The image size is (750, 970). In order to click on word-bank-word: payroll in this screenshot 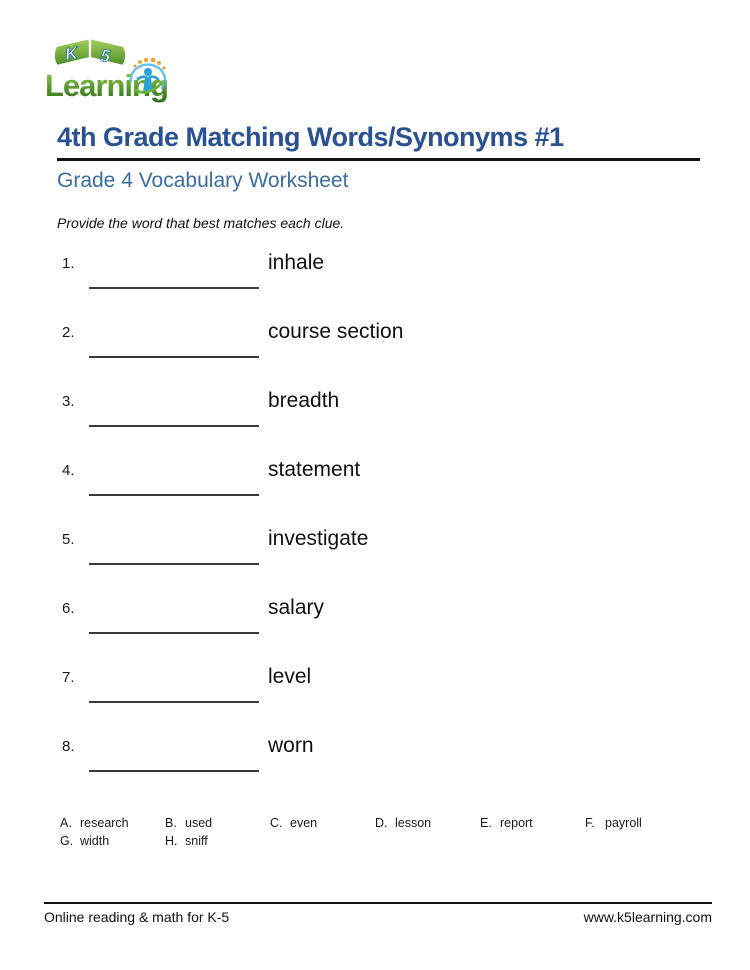, I will do `click(623, 823)`.